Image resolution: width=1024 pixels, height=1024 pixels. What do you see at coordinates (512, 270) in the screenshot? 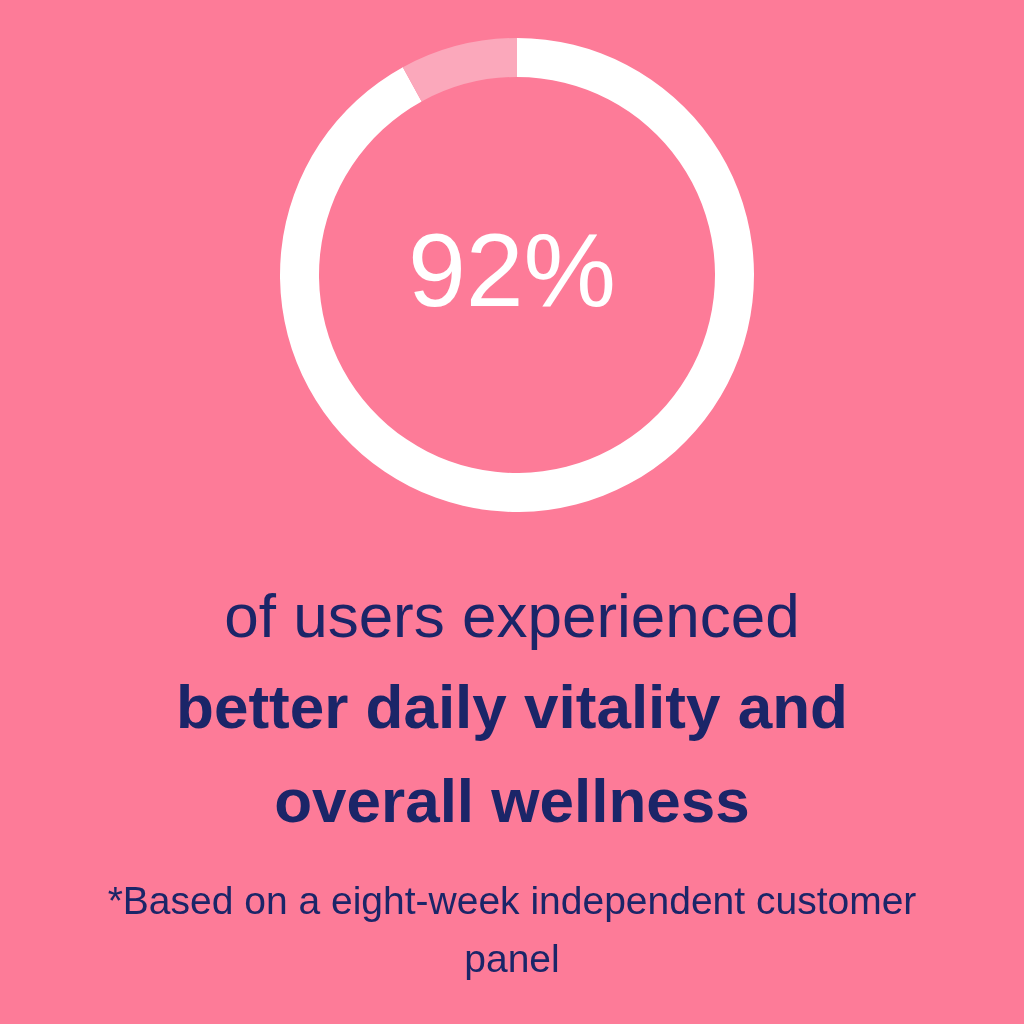
I see `data-label: 92%` at bounding box center [512, 270].